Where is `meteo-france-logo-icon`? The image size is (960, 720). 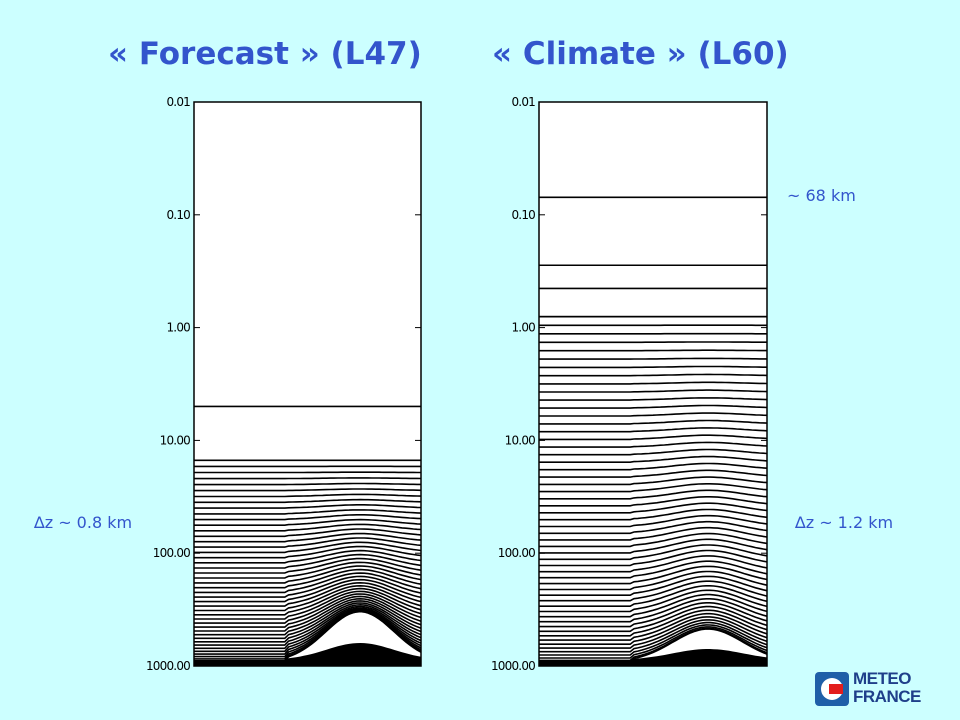
meteo-france-logo-icon is located at coordinates (832, 689).